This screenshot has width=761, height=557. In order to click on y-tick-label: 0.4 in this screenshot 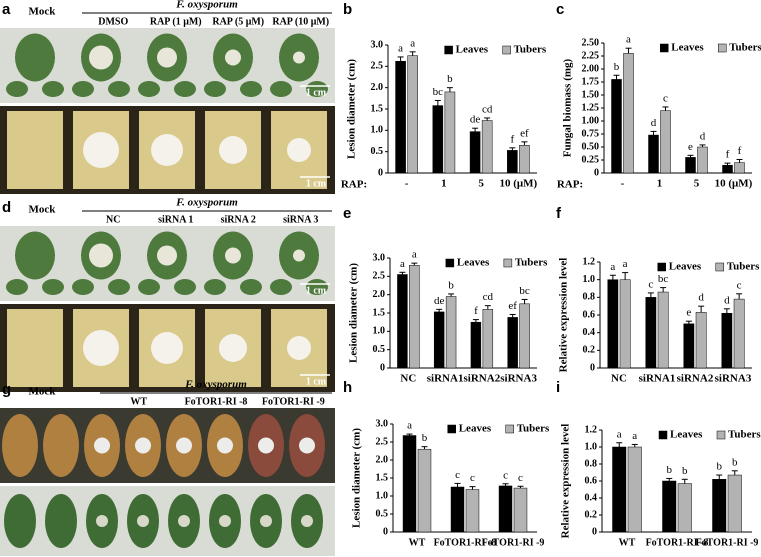, I will do `click(589, 332)`.